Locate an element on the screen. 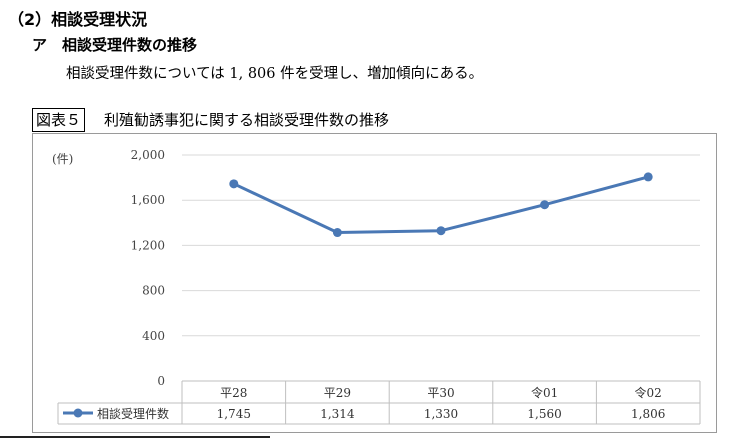  y-tick-label: 1,200 is located at coordinates (148, 245).